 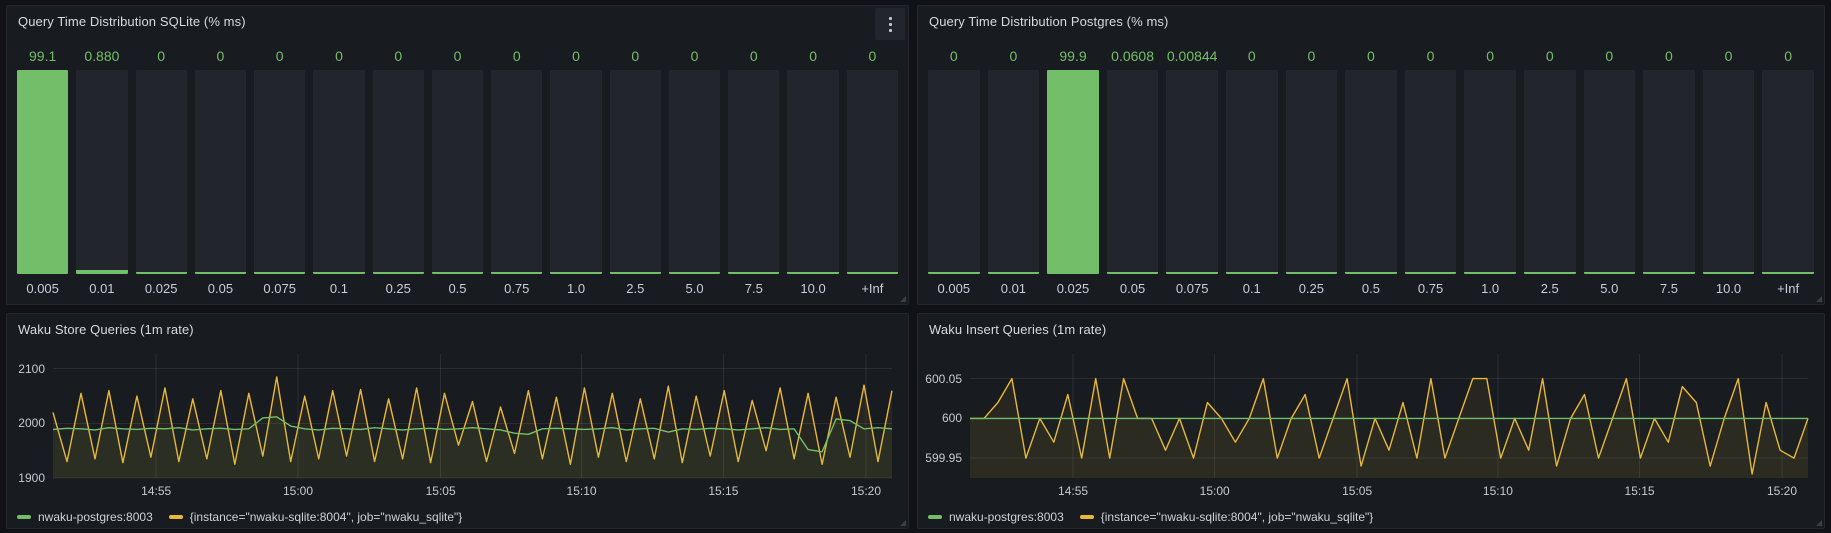 I want to click on histogram-column: 0 0.01, so click(x=1013, y=172).